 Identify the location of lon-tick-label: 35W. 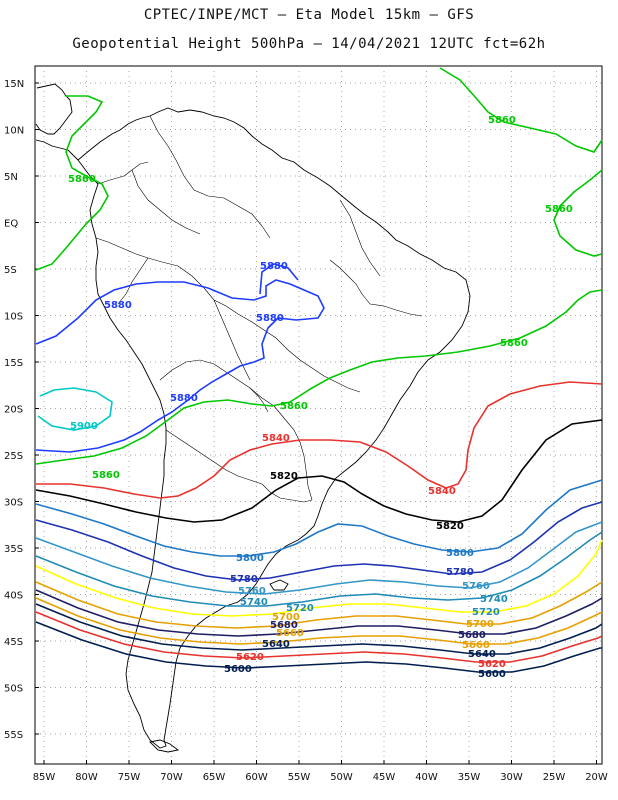
(469, 777).